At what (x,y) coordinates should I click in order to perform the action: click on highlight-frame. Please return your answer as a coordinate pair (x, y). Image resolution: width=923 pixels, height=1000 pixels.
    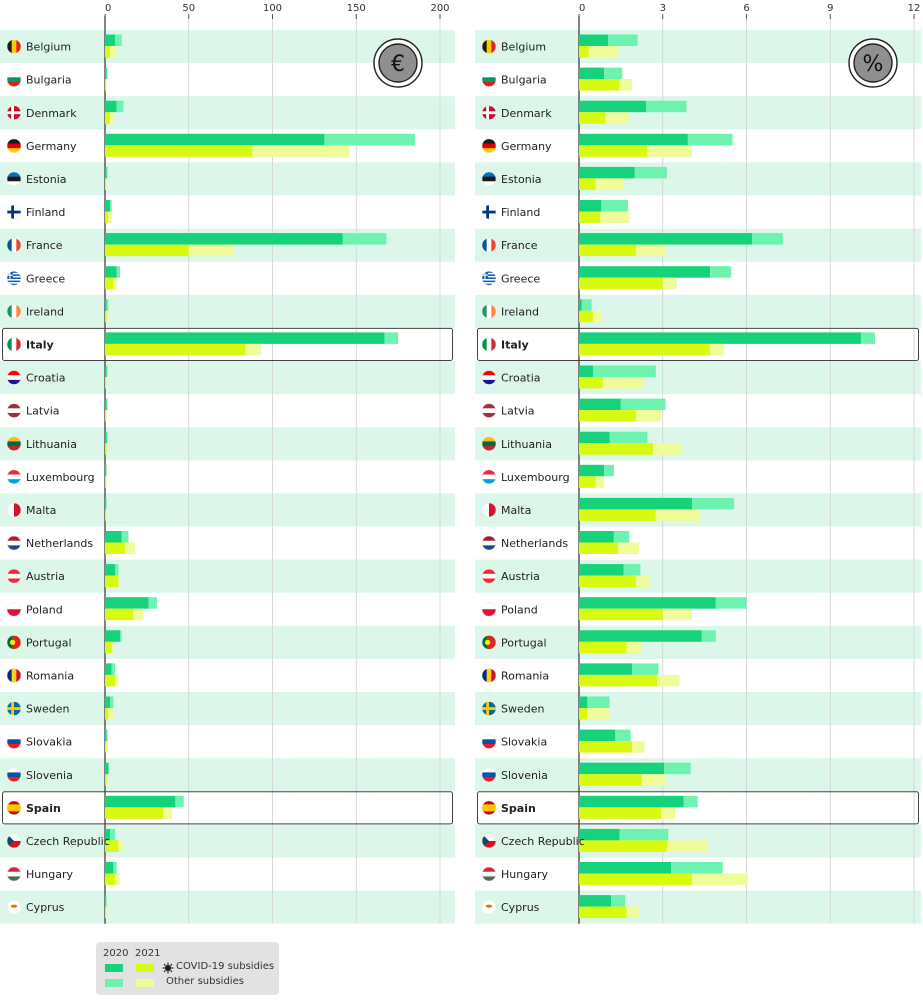
    Looking at the image, I should click on (698, 808).